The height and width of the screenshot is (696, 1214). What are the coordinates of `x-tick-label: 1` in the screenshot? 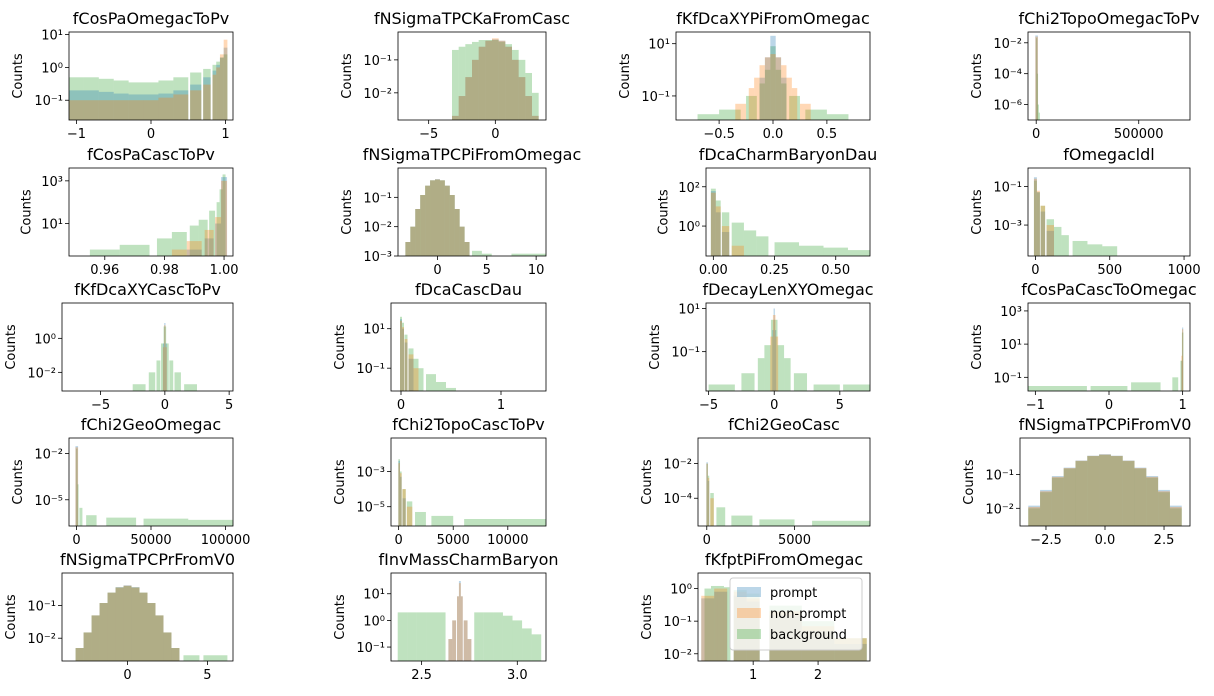 It's located at (753, 675).